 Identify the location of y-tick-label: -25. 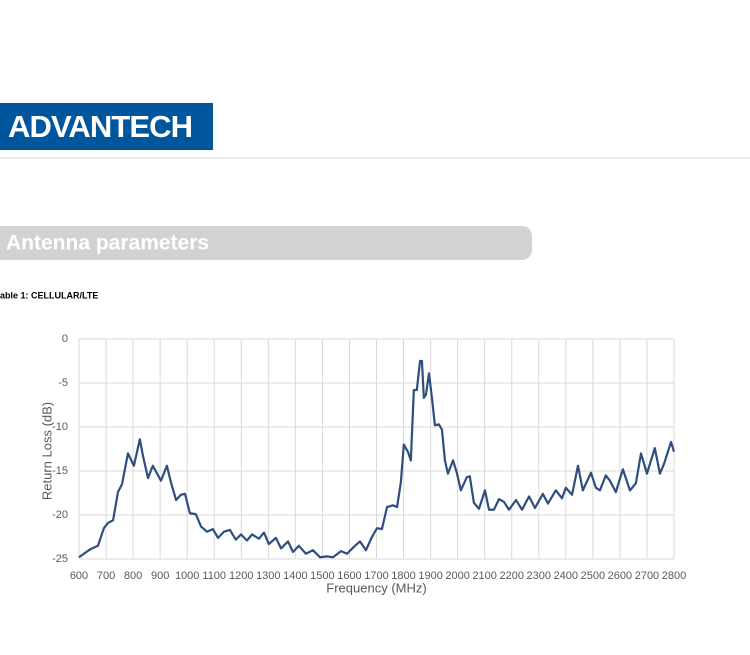
(60, 559).